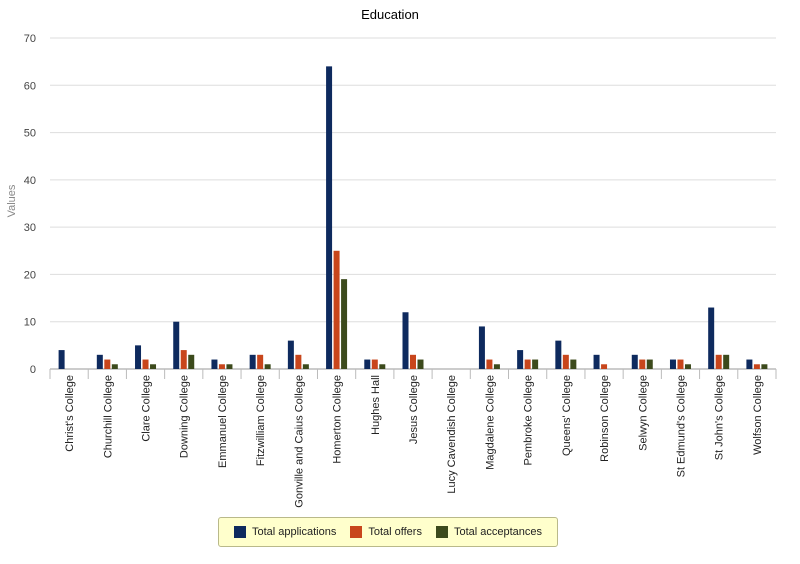 This screenshot has height=564, width=800. I want to click on x-tick-label-7: Homerton College, so click(338, 419).